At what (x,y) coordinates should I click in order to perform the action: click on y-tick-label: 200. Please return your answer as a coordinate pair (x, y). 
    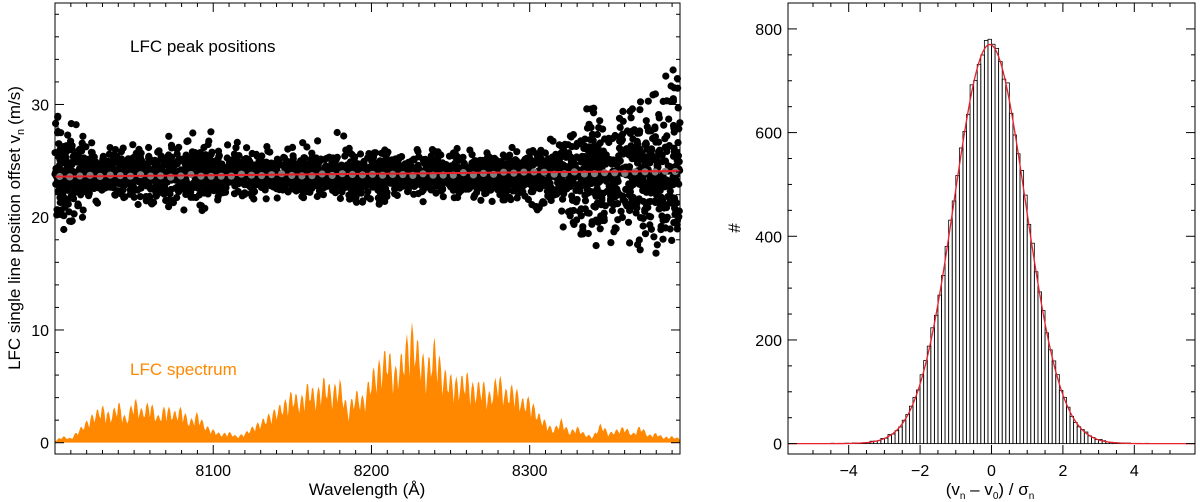
    Looking at the image, I should click on (768, 341).